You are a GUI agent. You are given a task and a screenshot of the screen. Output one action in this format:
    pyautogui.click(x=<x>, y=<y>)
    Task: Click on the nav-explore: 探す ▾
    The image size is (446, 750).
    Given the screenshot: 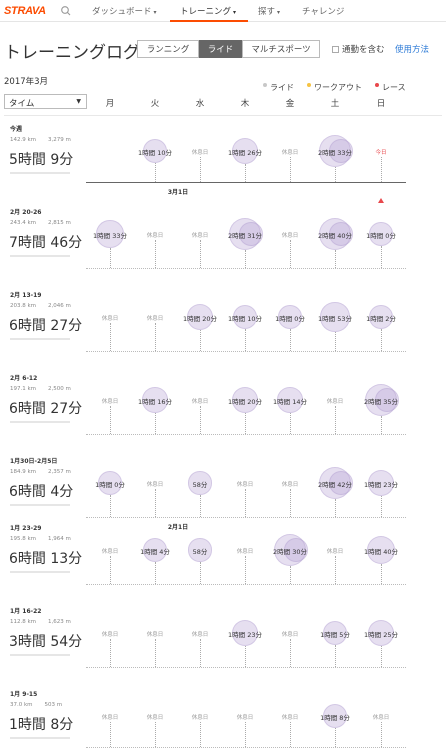 What is the action you would take?
    pyautogui.click(x=269, y=11)
    